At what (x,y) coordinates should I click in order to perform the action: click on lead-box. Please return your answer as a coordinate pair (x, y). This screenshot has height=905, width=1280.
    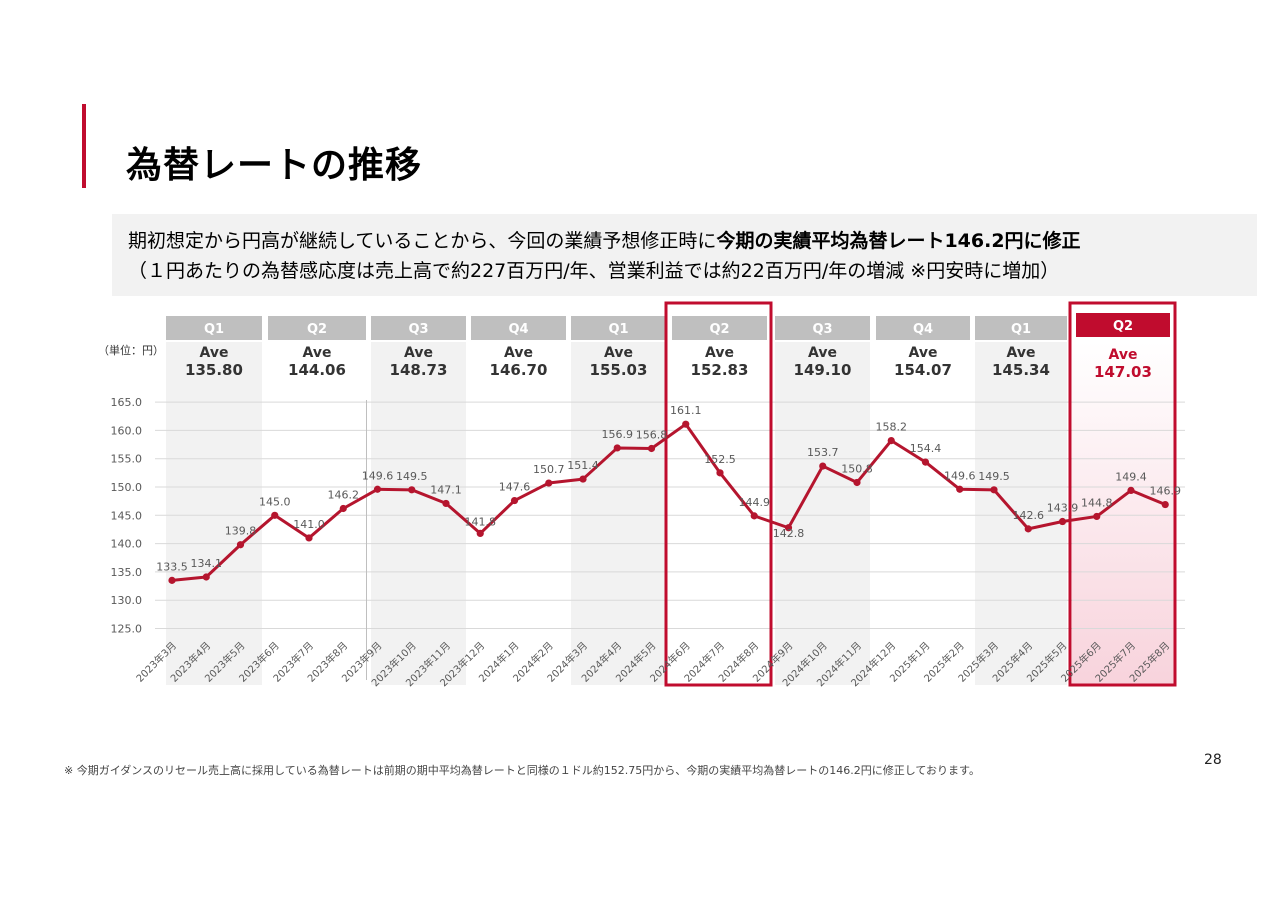
    Looking at the image, I should click on (684, 255).